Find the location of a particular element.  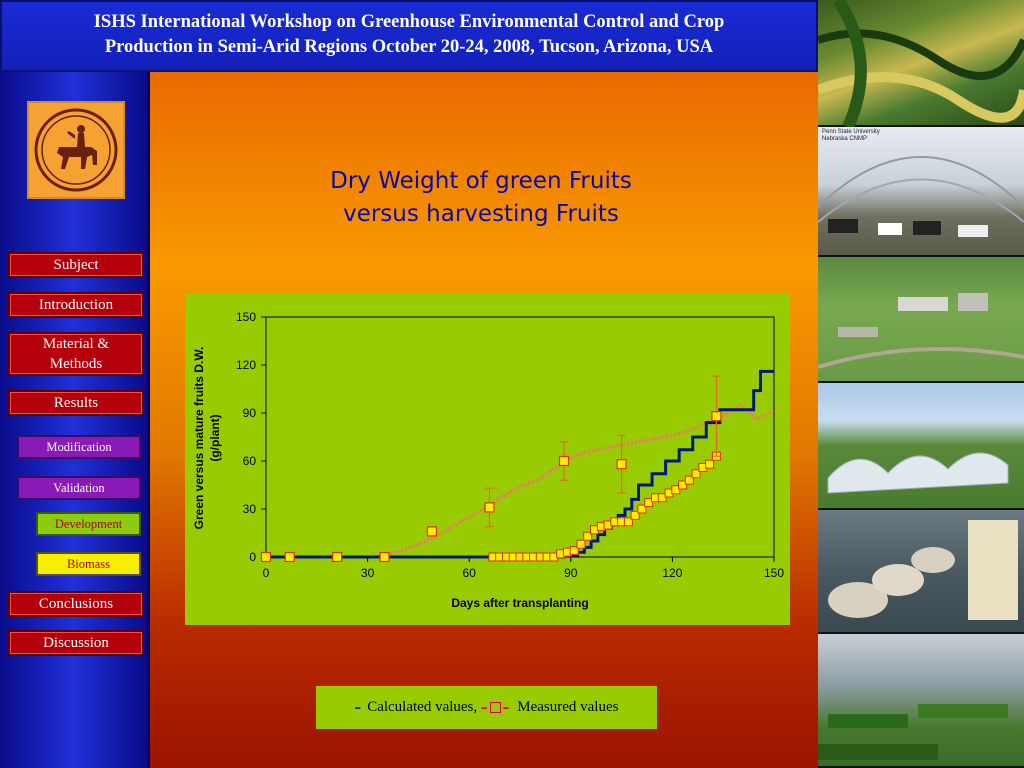

centaur-logo is located at coordinates (76, 150).